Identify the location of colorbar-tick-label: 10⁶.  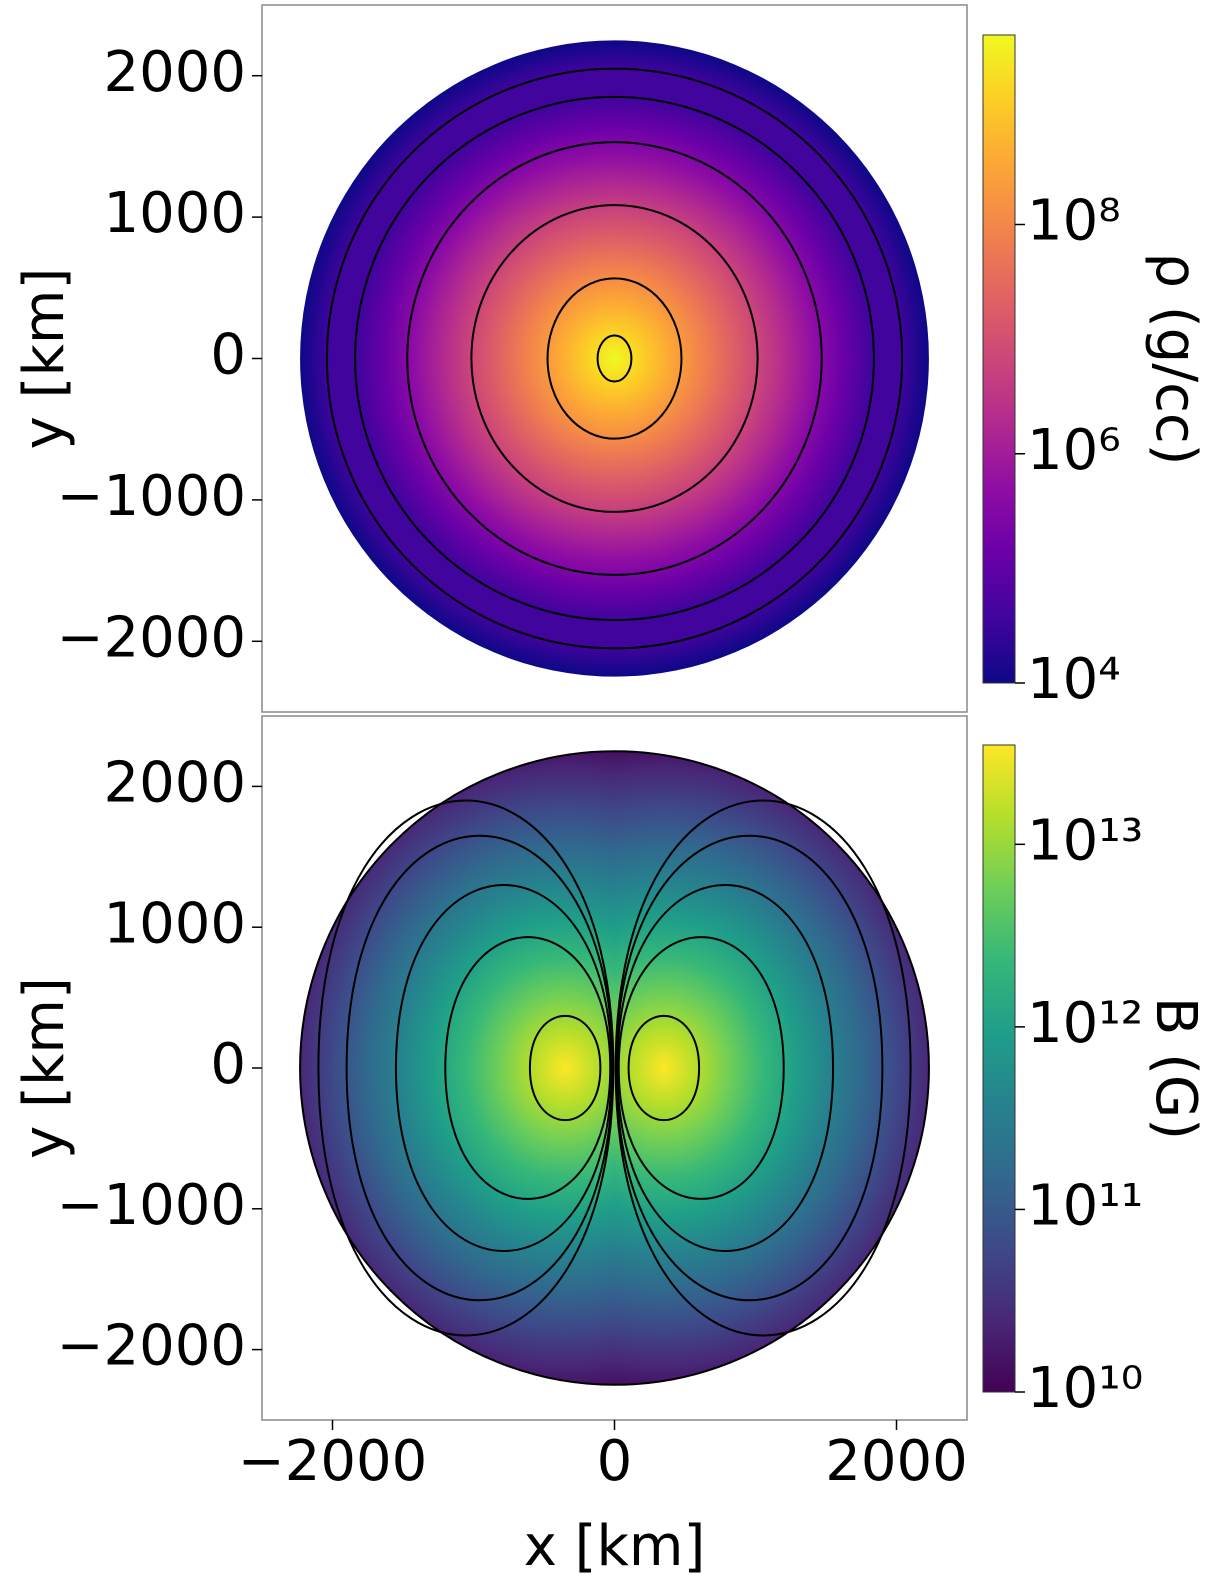
(1074, 450).